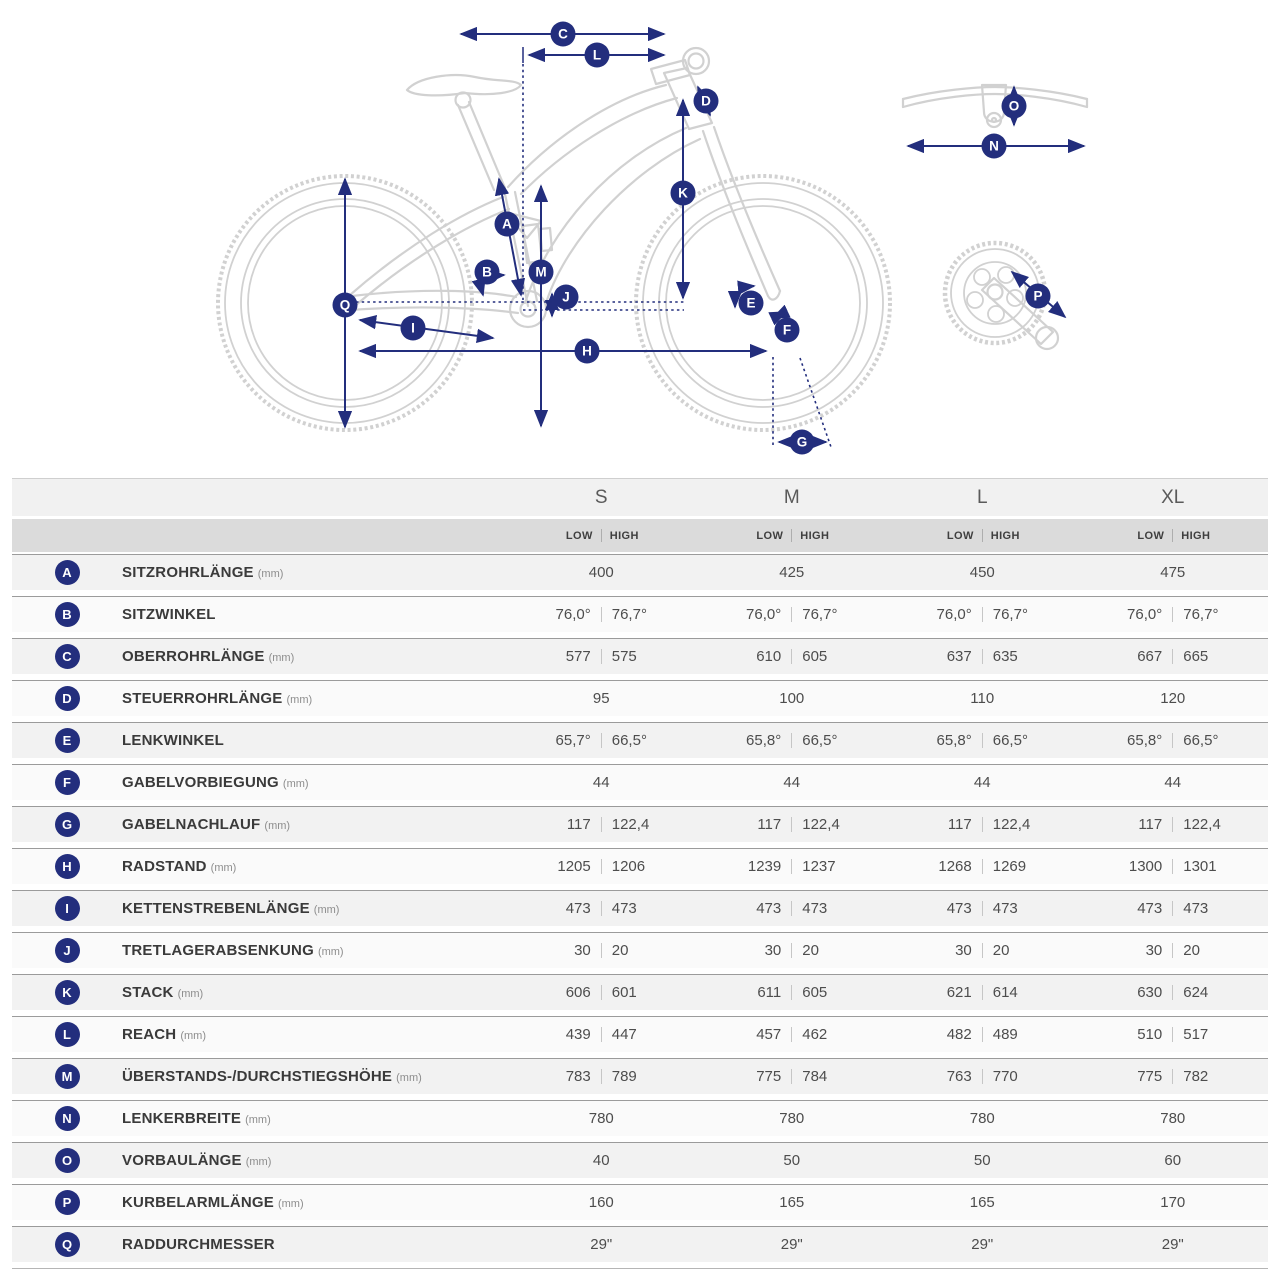  I want to click on value-single: 165, so click(982, 1202).